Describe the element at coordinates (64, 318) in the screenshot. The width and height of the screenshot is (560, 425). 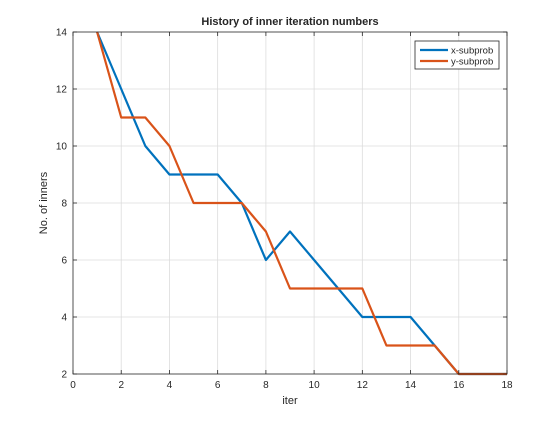
I see `y-tick-label: 4` at that location.